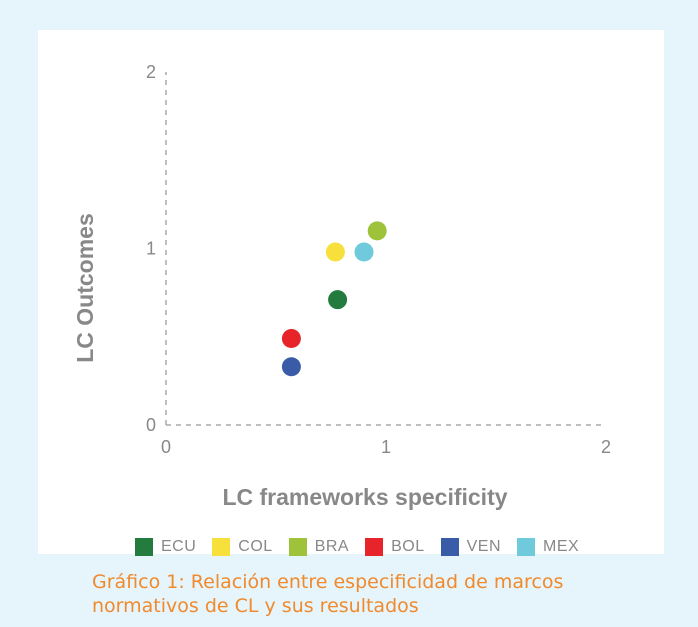  Describe the element at coordinates (255, 606) in the screenshot. I see `caption-line-2: normativos de CL y sus resultados` at that location.